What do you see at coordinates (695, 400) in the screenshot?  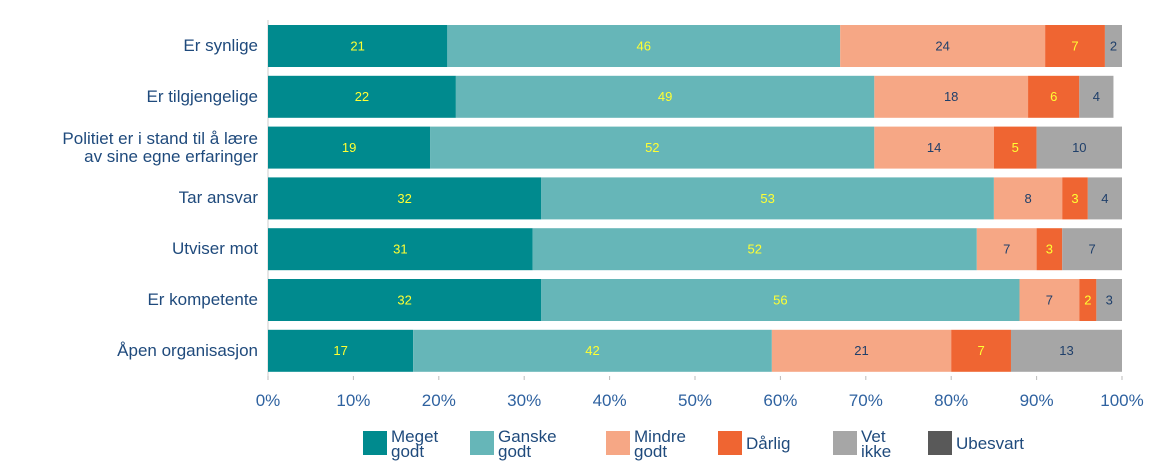 I see `x-tick-label: 50%` at bounding box center [695, 400].